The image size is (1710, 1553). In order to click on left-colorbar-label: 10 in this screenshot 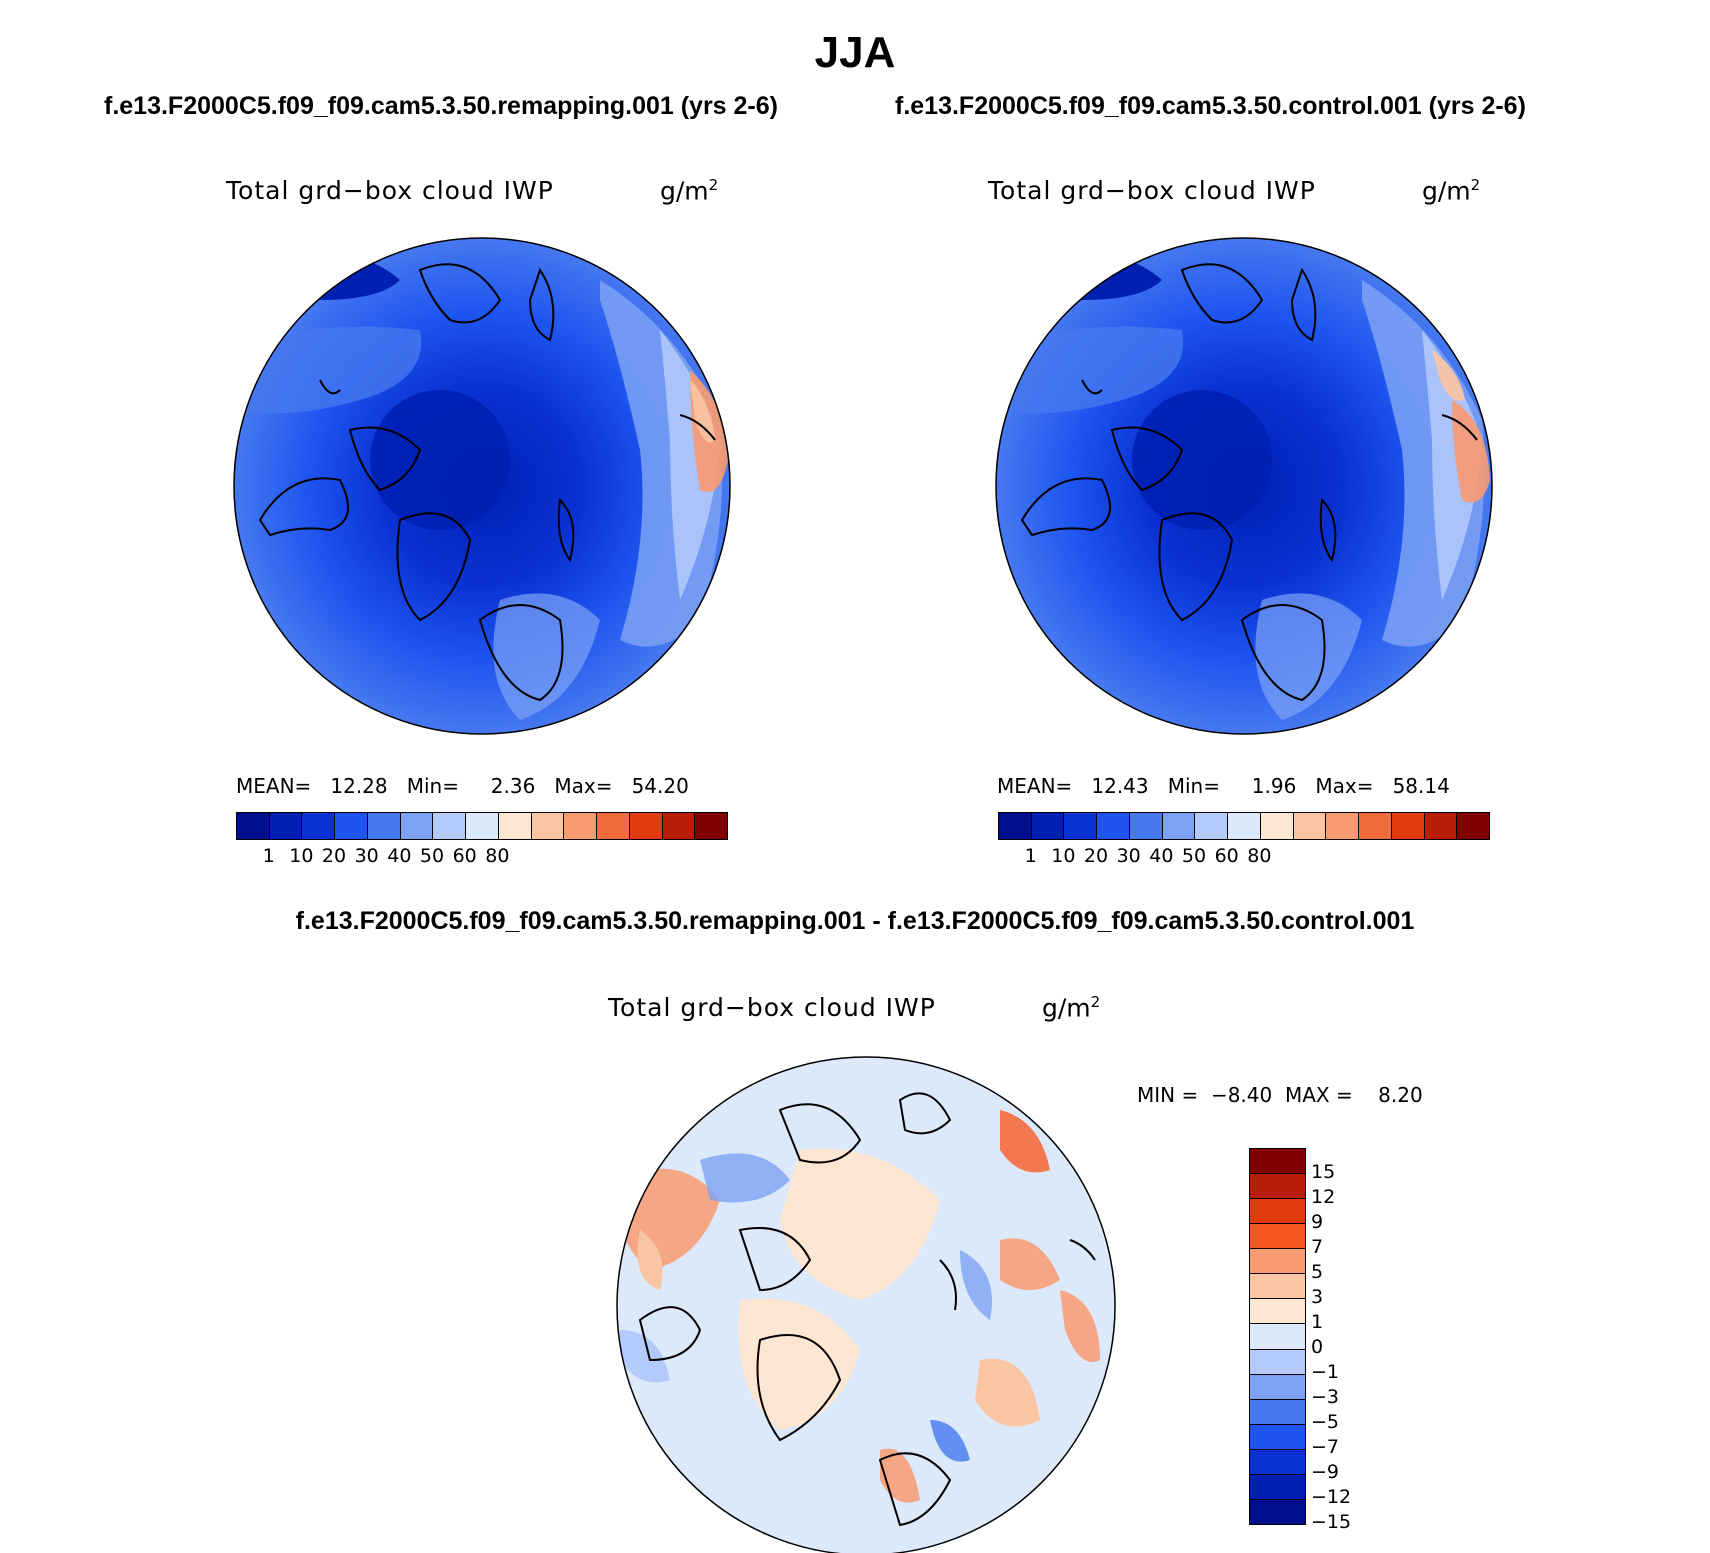, I will do `click(301, 856)`.